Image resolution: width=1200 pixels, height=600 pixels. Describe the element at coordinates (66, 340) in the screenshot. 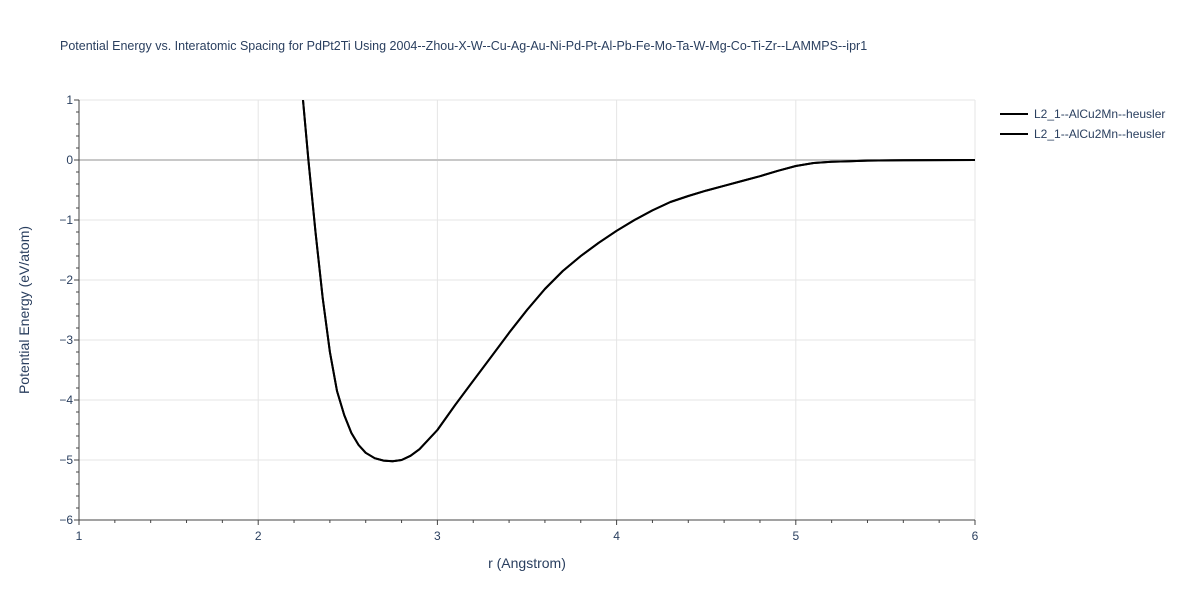

I see `y-tick-label: −3` at that location.